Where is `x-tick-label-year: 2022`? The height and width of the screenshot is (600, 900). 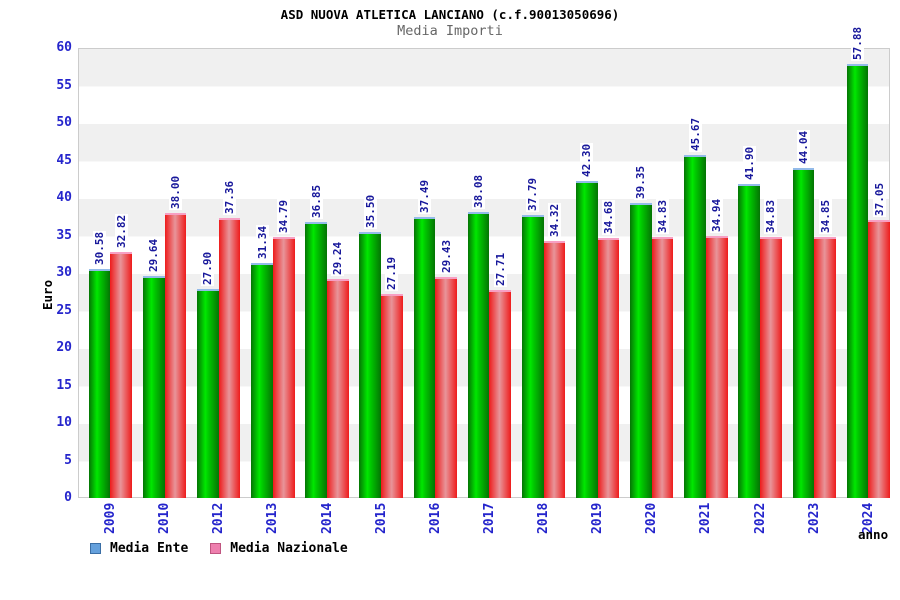 x-tick-label-year: 2022 is located at coordinates (760, 518).